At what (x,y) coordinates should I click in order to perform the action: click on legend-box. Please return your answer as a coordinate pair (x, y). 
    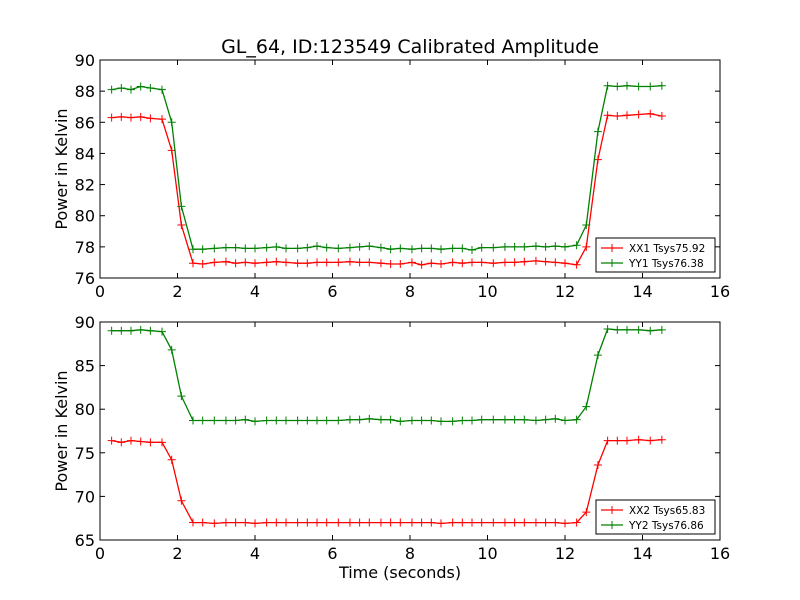
    Looking at the image, I should click on (655, 517).